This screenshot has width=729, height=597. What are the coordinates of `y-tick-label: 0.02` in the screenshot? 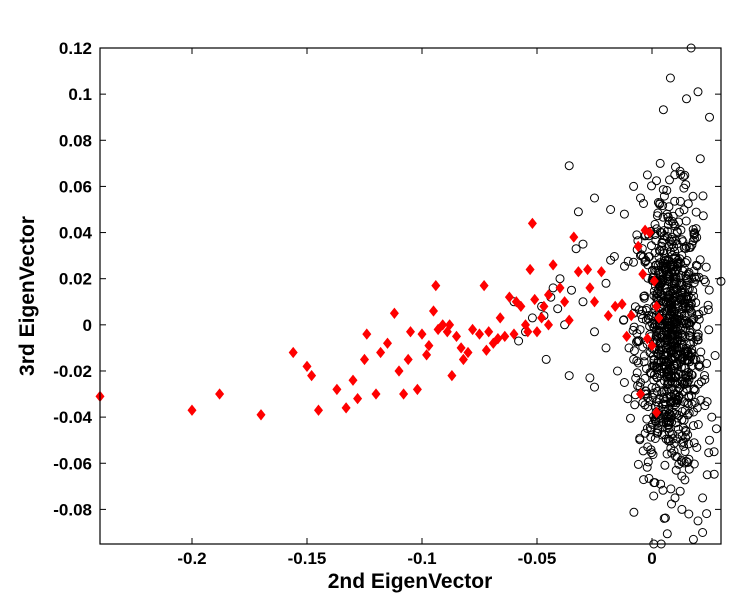 It's located at (75, 279).